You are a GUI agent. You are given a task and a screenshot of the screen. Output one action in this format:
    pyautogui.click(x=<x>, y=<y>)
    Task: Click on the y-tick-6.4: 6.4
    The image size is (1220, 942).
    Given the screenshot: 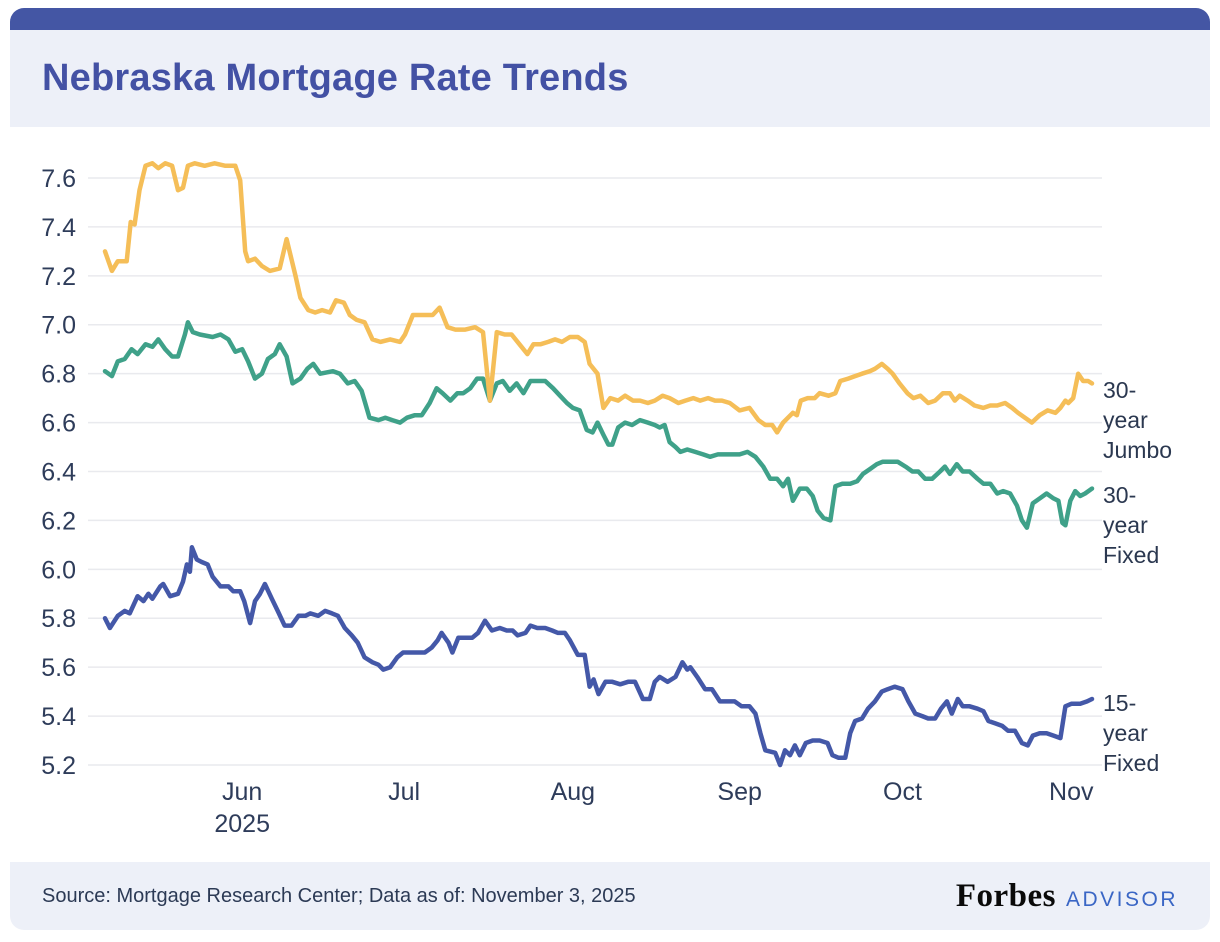 What is the action you would take?
    pyautogui.click(x=58, y=472)
    